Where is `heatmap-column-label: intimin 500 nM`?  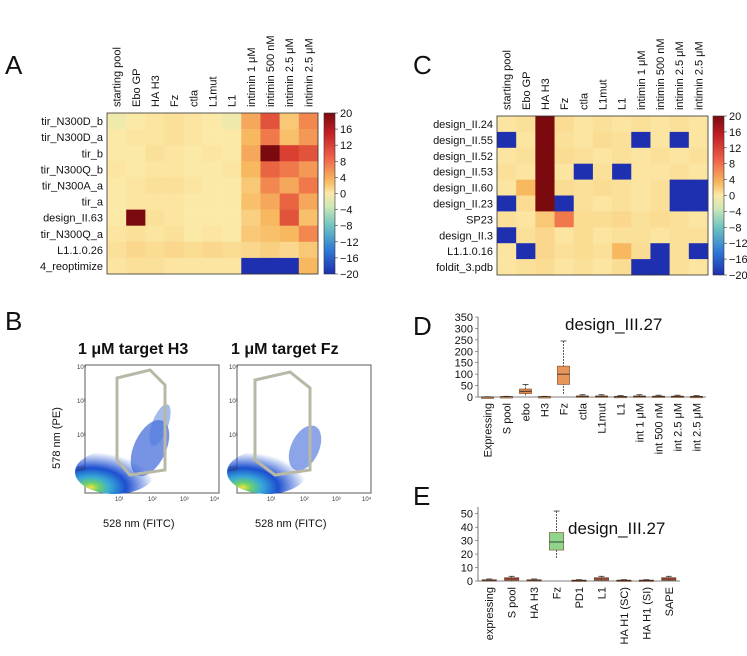 heatmap-column-label: intimin 500 nM is located at coordinates (271, 71).